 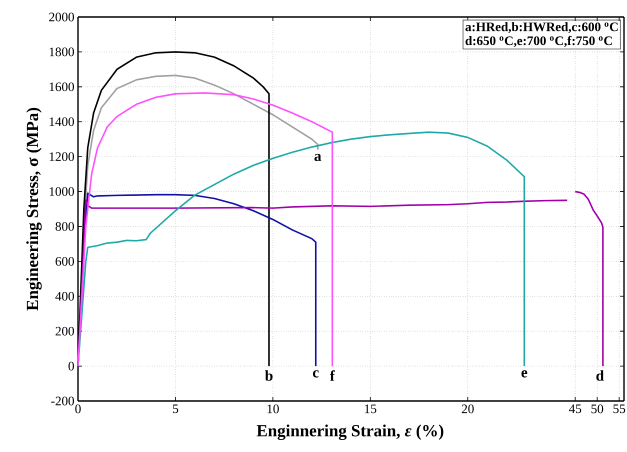 What do you see at coordinates (315, 374) in the screenshot?
I see `series-label: c` at bounding box center [315, 374].